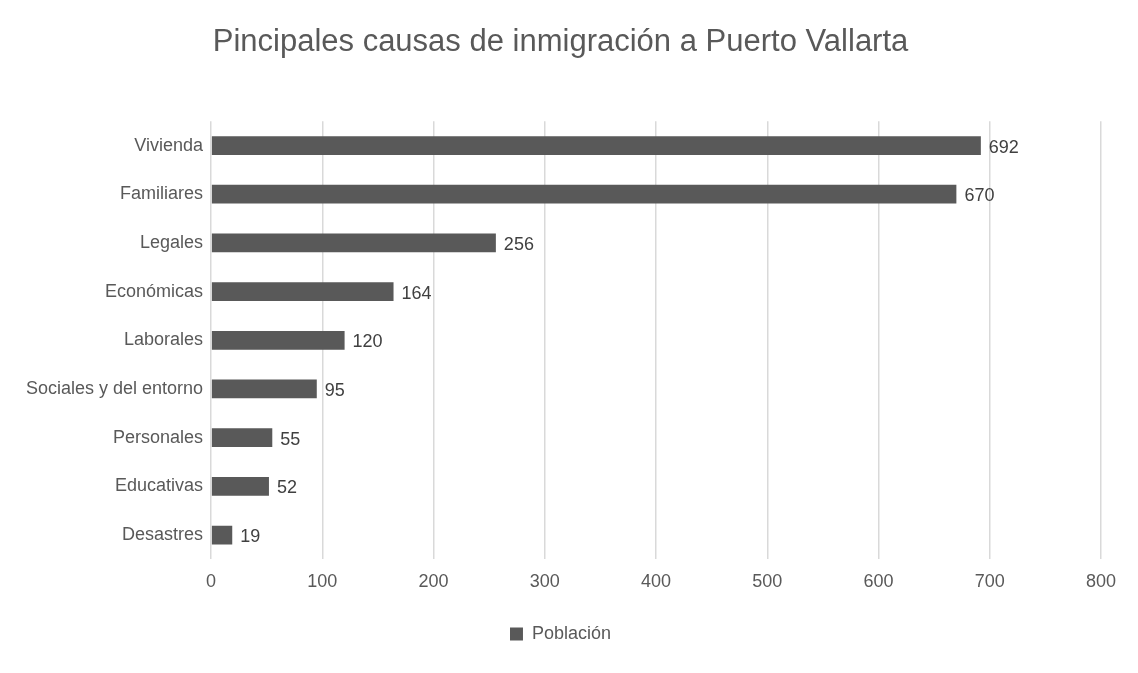  Describe the element at coordinates (250, 536) in the screenshot. I see `data-label: 19` at that location.